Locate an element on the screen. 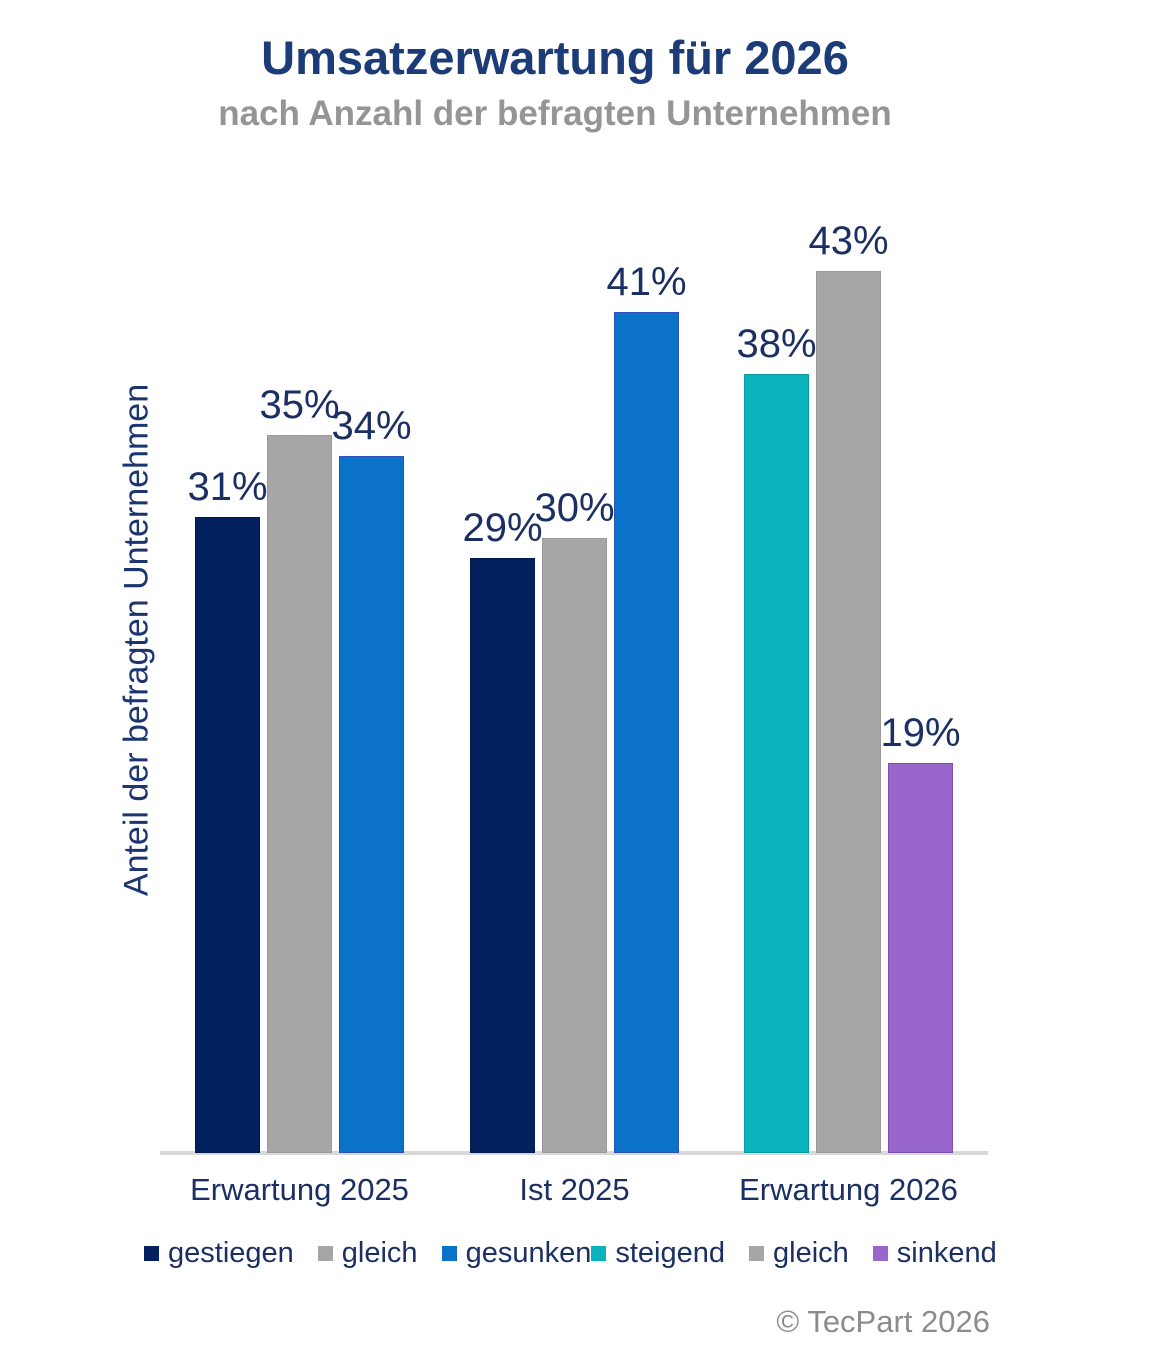 Image resolution: width=1165 pixels, height=1354 pixels. bar-value-label: 34% is located at coordinates (371, 426).